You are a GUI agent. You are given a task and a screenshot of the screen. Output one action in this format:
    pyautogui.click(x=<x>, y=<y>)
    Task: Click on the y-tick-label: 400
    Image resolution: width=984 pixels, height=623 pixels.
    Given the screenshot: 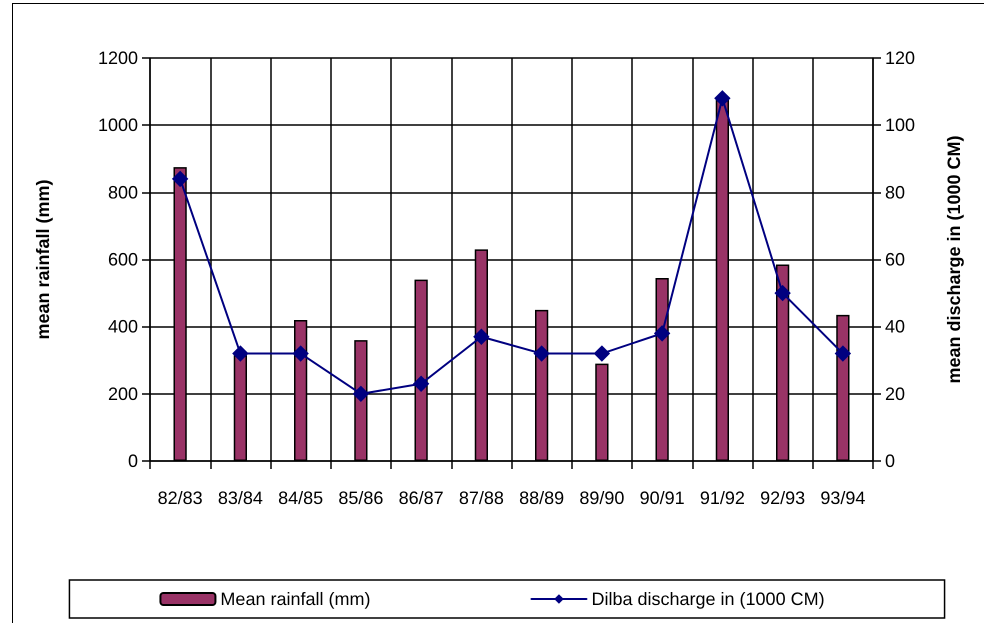 What is the action you would take?
    pyautogui.click(x=123, y=326)
    